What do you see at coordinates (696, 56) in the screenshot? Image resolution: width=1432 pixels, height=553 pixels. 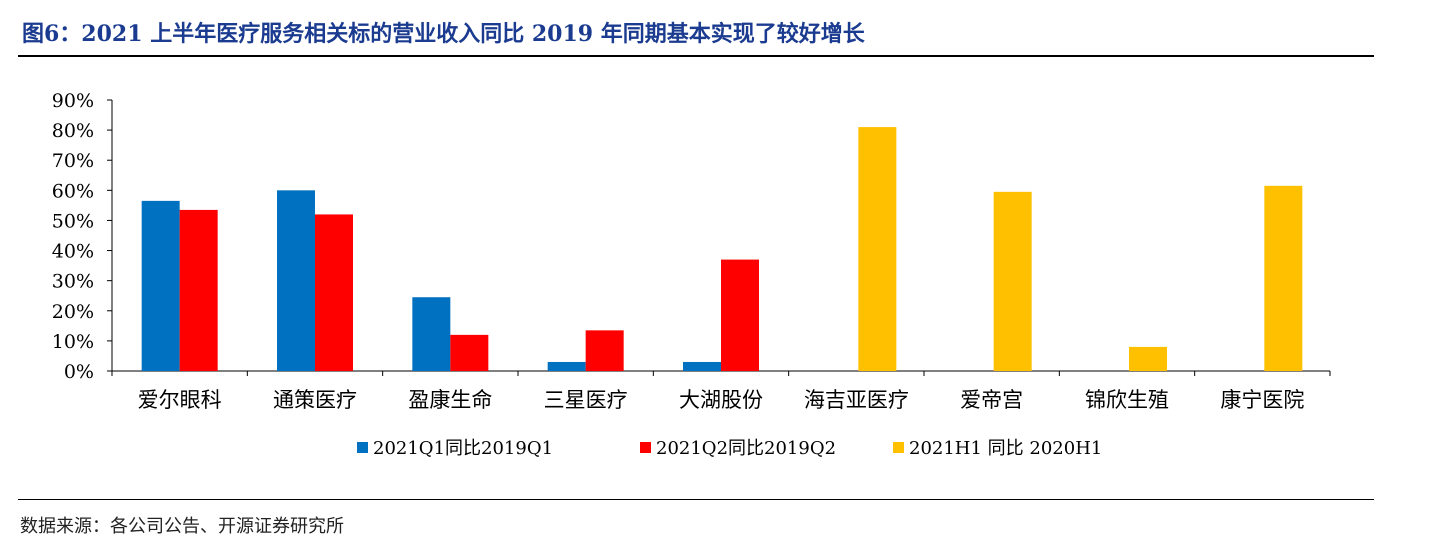 I see `top-rule` at bounding box center [696, 56].